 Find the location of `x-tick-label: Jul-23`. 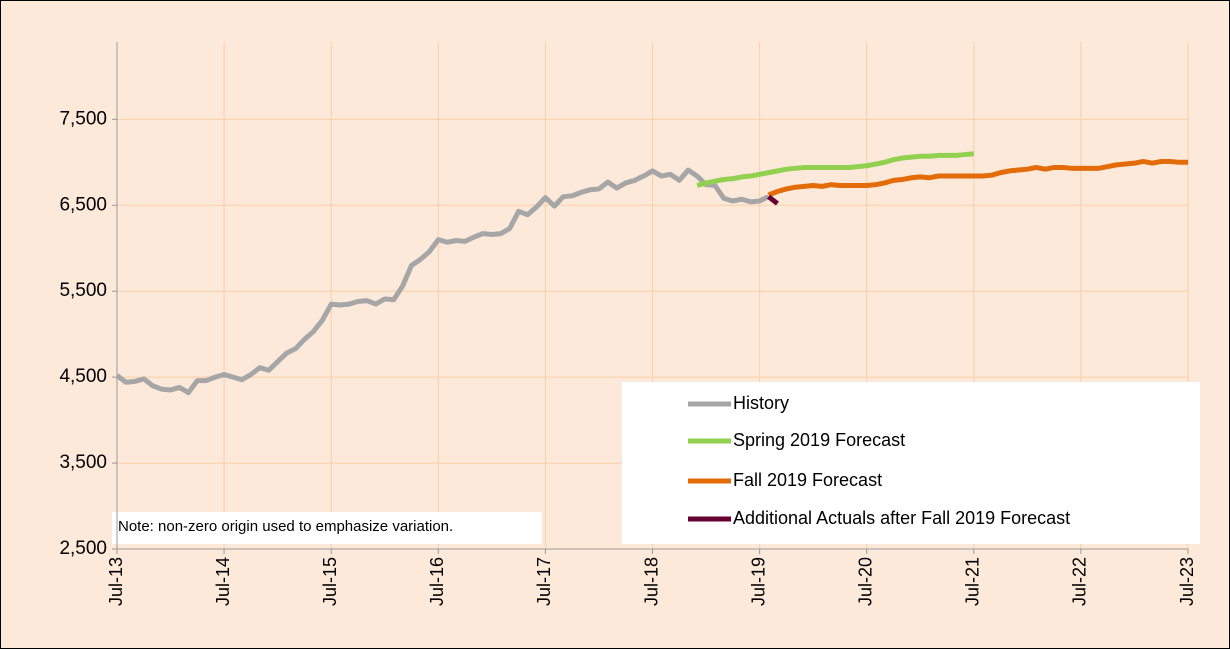

x-tick-label: Jul-23 is located at coordinates (1187, 581).